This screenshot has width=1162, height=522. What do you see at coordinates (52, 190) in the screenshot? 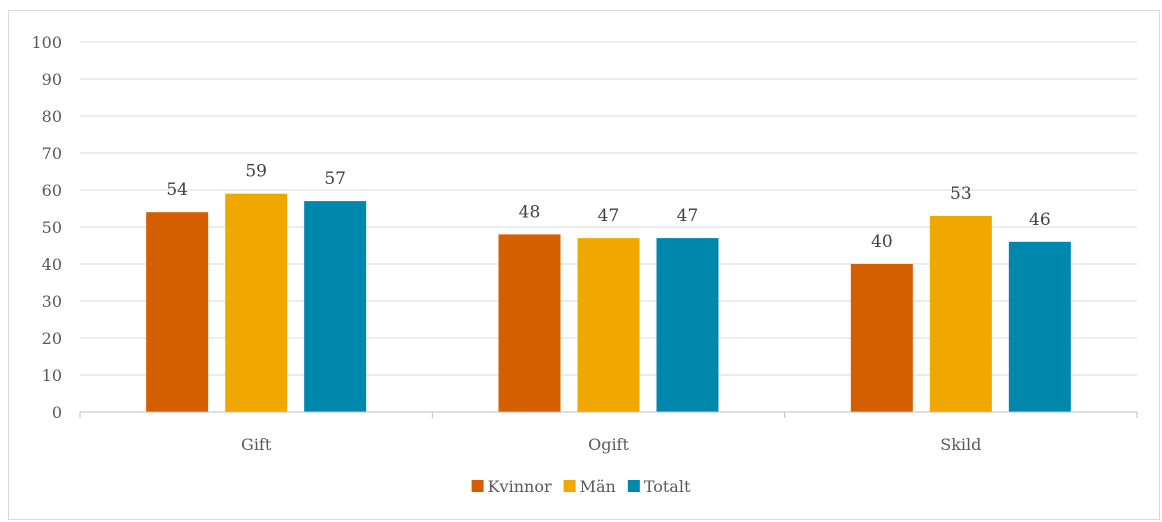
I see `y-tick-label-60: 60` at bounding box center [52, 190].